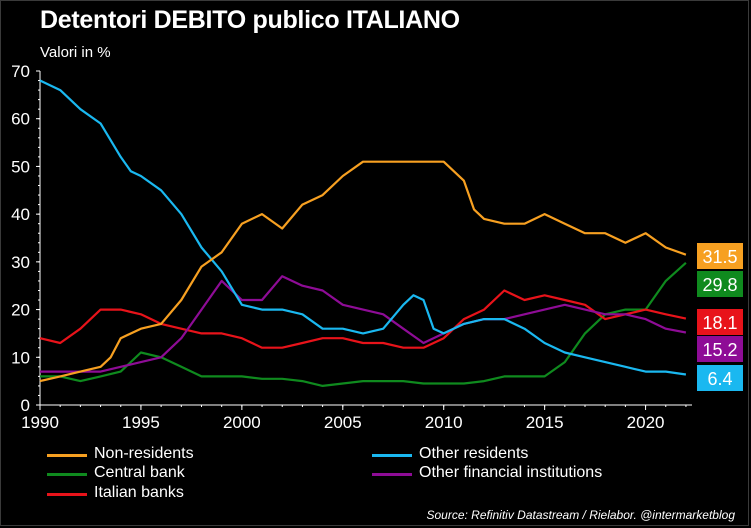  I want to click on y-tick-label: 20, so click(20, 310).